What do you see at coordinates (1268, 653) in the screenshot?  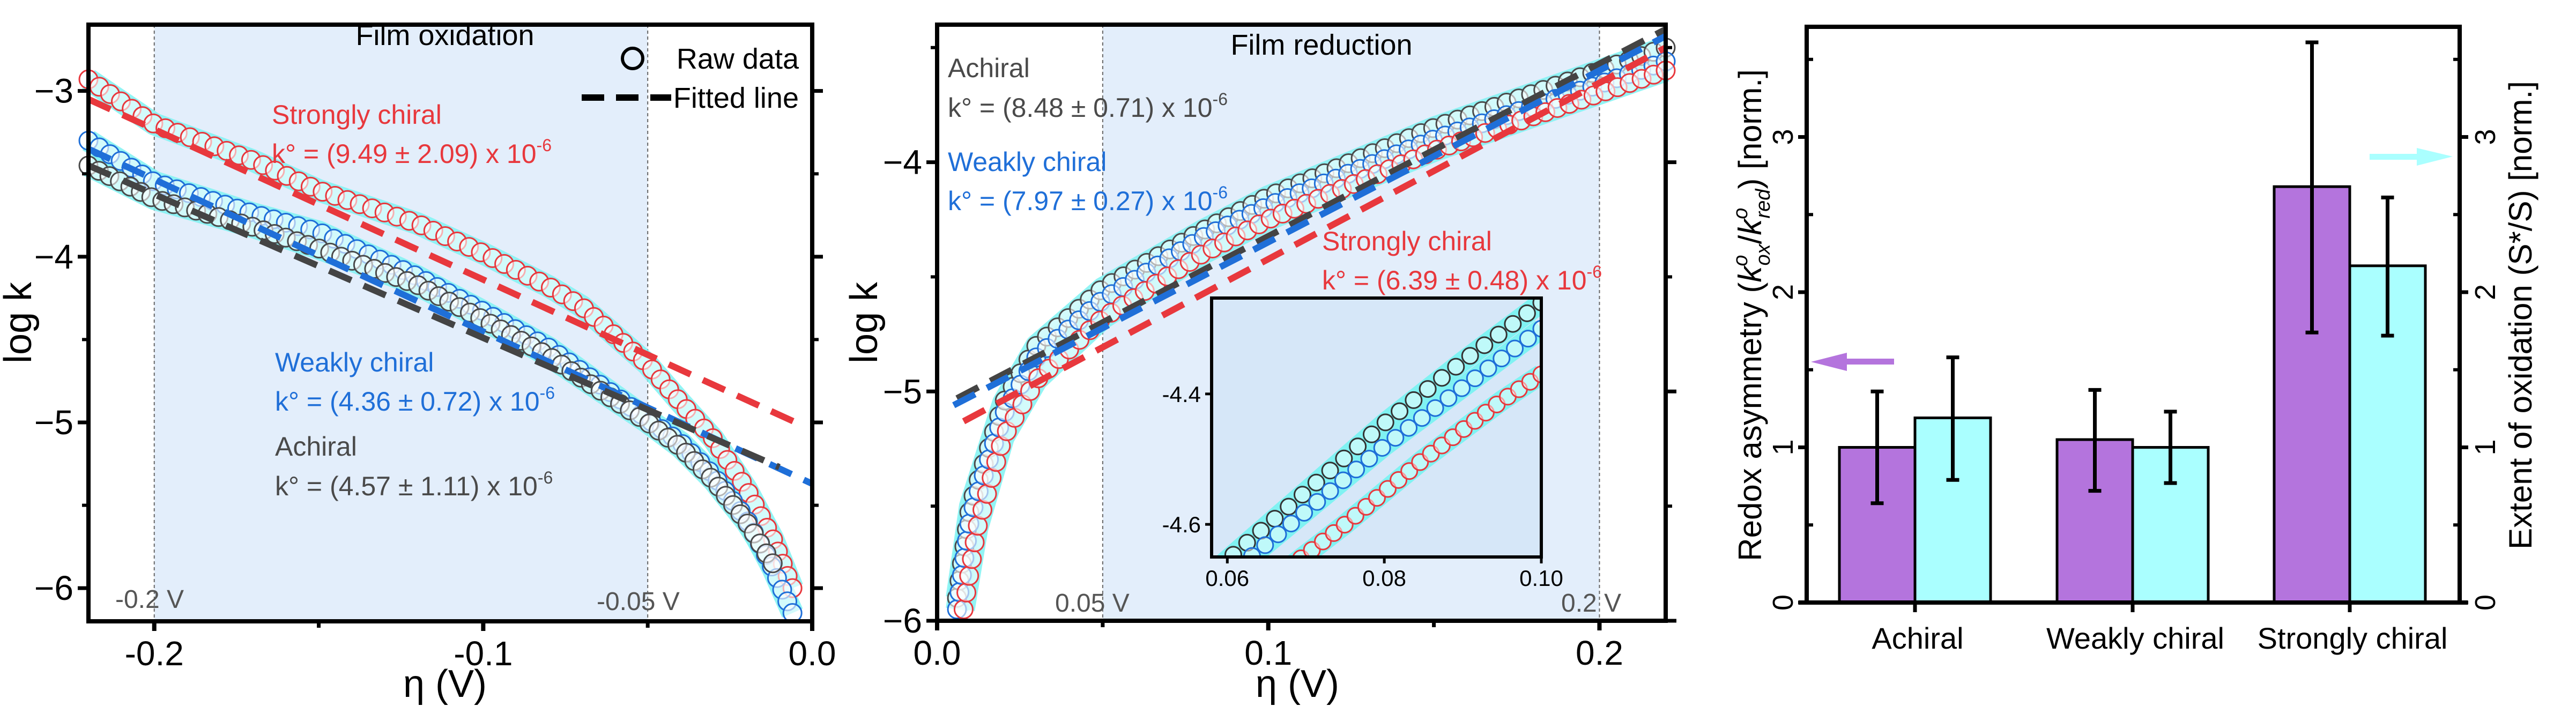 I see `x-tick-label: 0.1` at bounding box center [1268, 653].